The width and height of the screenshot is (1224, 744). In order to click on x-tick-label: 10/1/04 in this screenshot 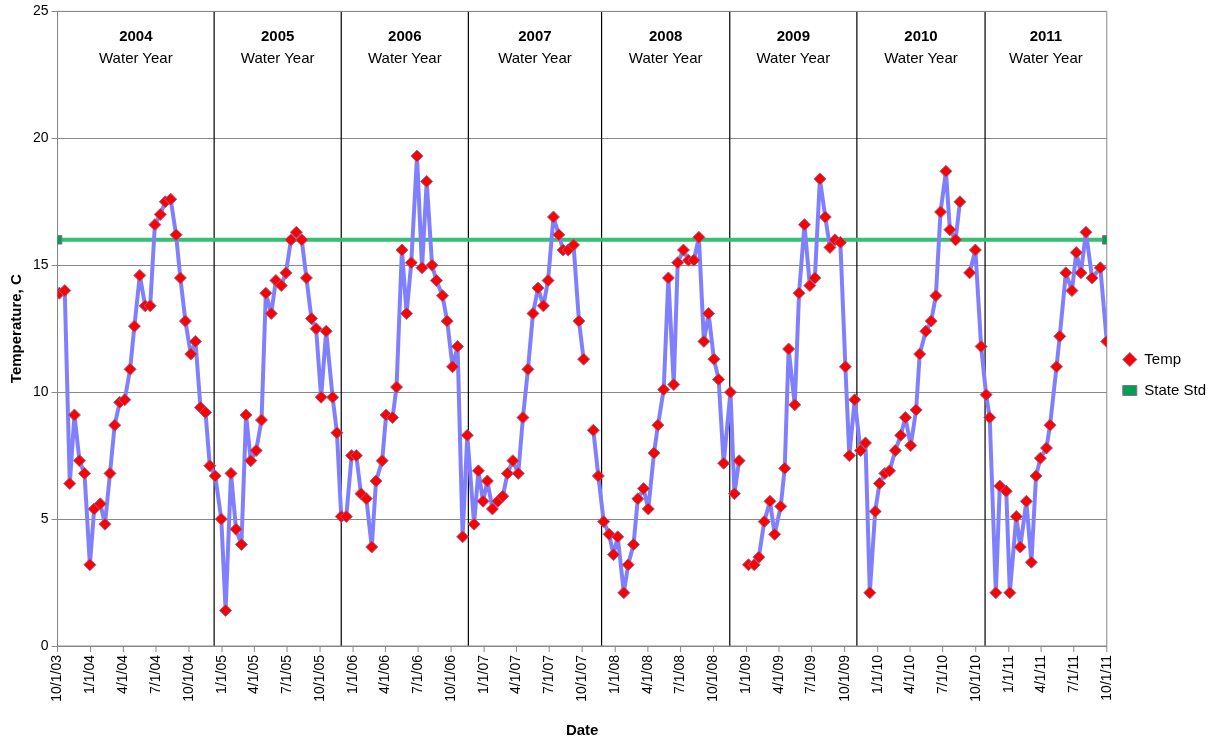, I will do `click(187, 678)`.